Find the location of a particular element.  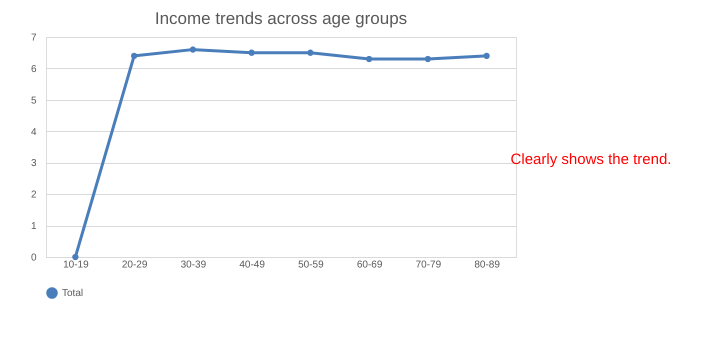

x-tick-label: 20-29 is located at coordinates (135, 265).